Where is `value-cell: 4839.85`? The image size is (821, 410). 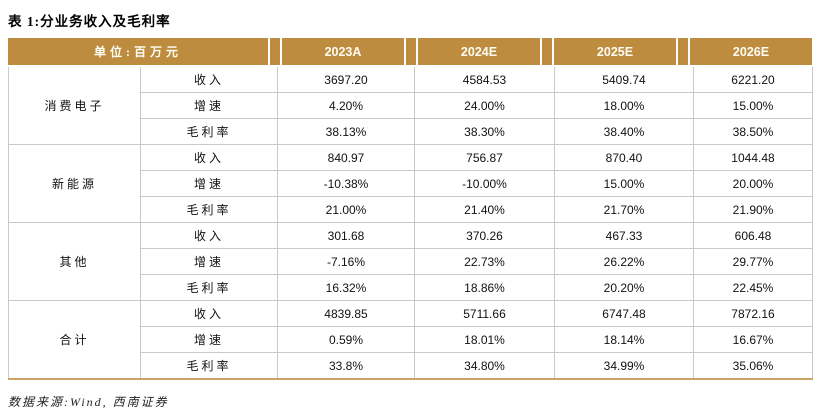
value-cell: 4839.85 is located at coordinates (346, 313).